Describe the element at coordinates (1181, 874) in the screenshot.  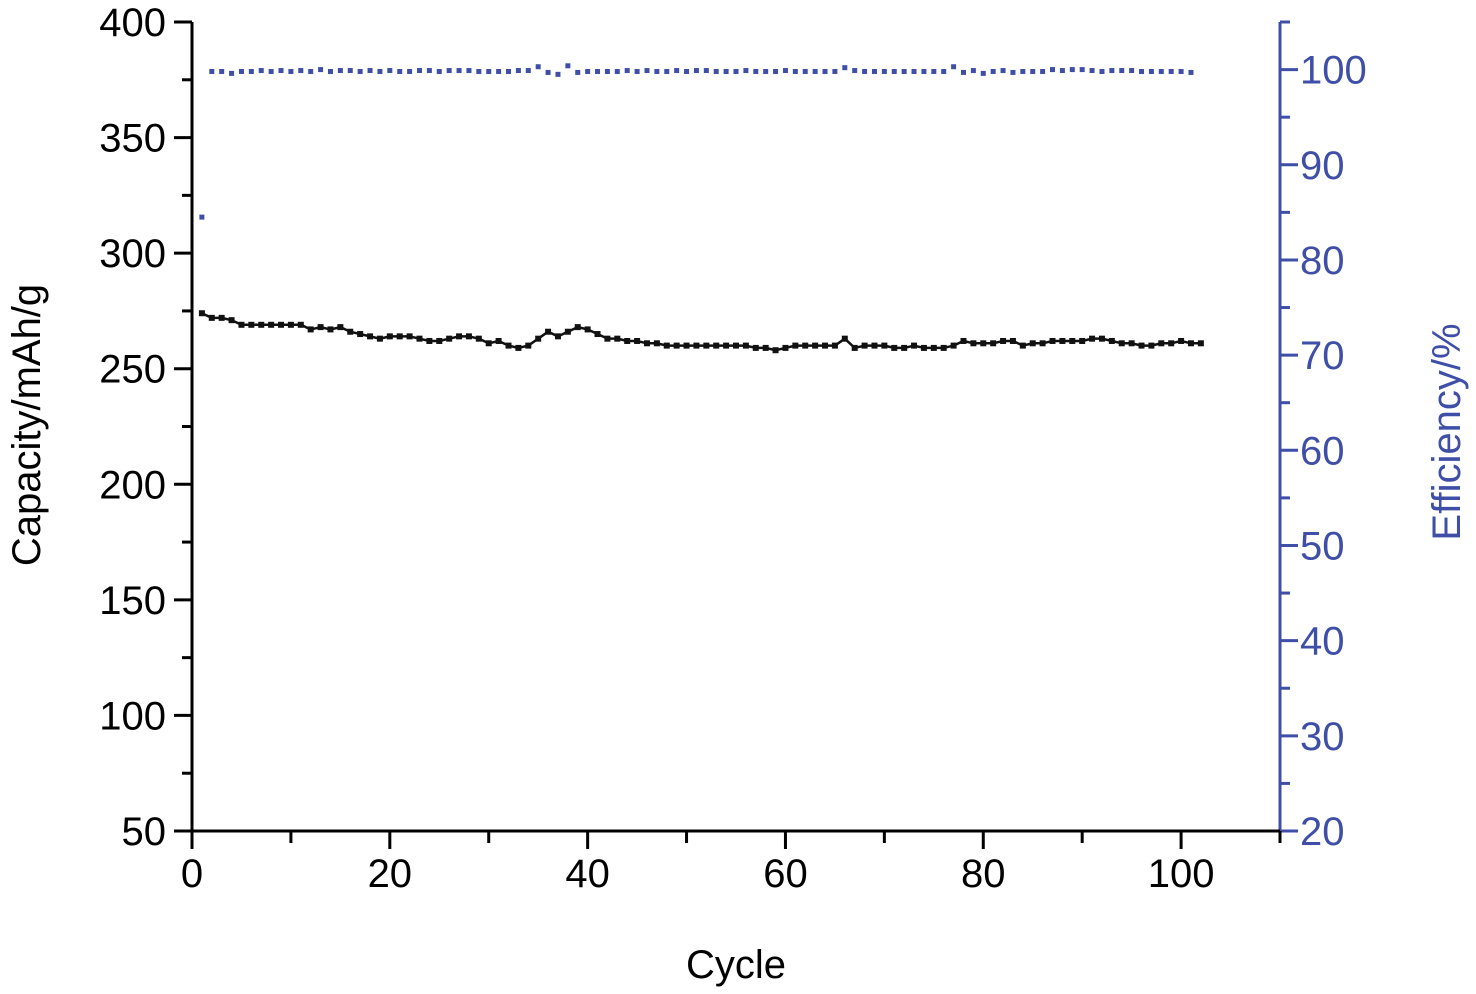
I see `x-tick-label: 100` at that location.